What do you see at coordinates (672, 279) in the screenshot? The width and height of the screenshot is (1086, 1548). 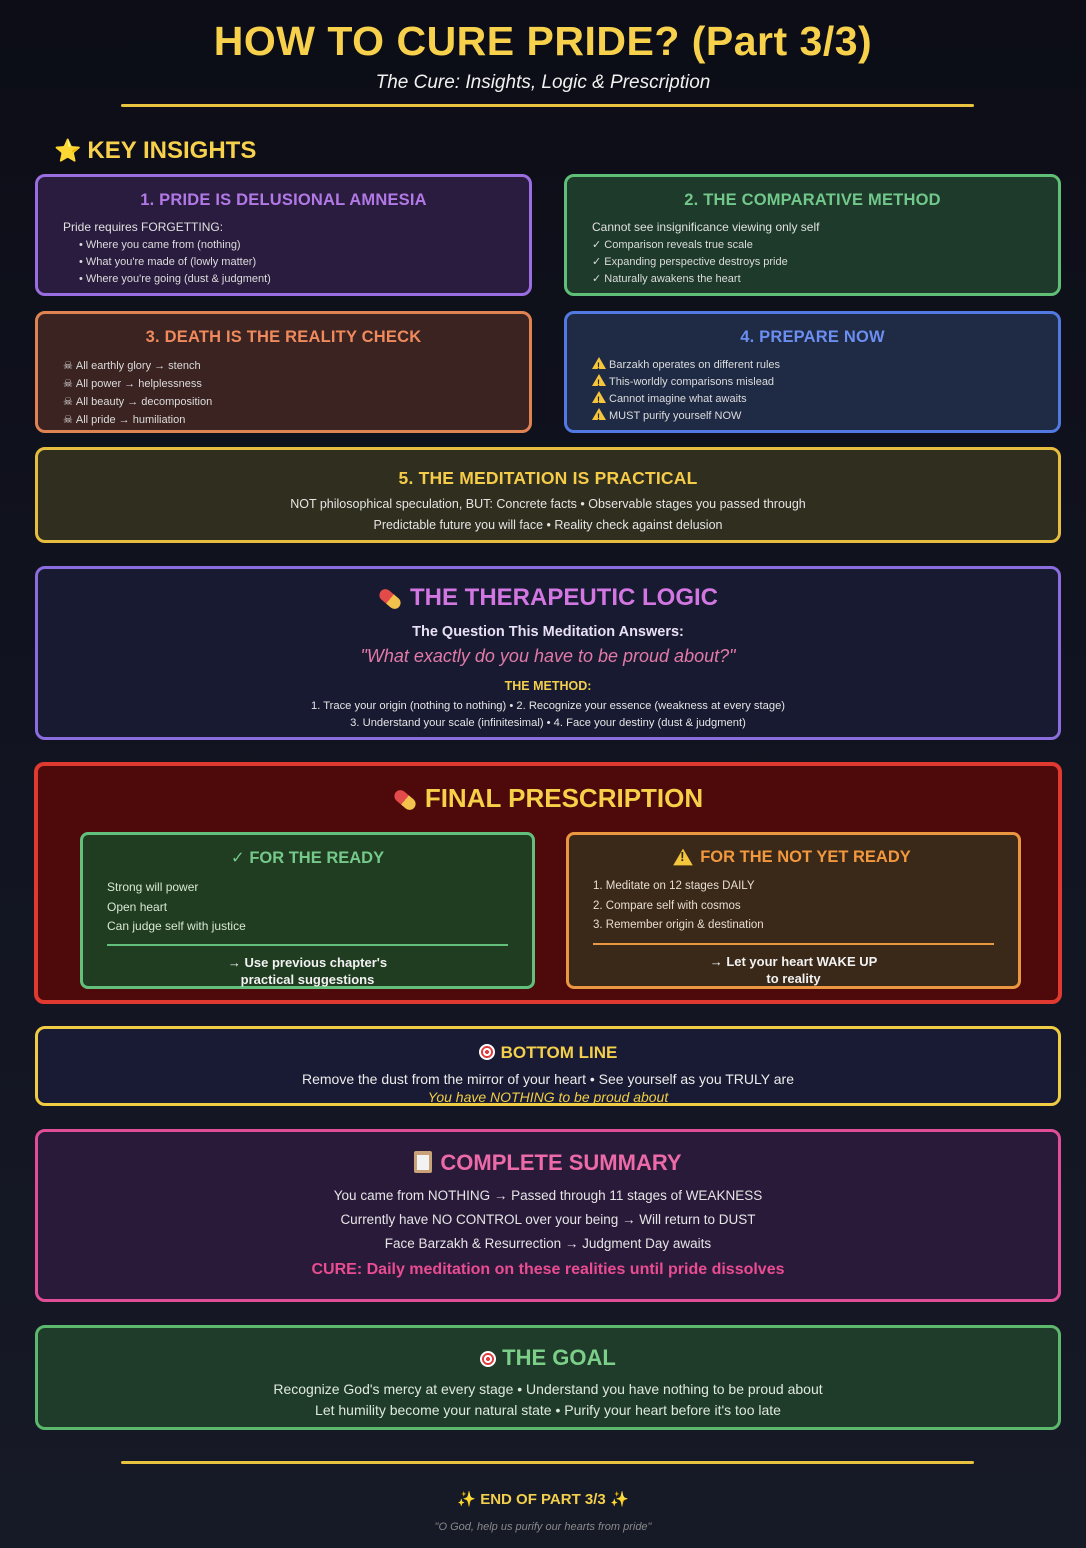 I see `list-item-text: Naturally awakens the heart` at bounding box center [672, 279].